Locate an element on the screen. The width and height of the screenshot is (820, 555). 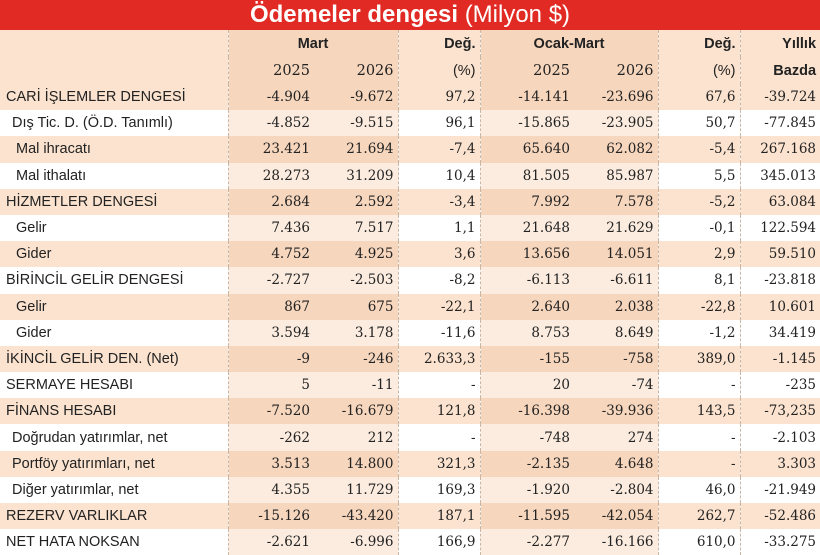
cell-mart-deg: -8,2 is located at coordinates (438, 280).